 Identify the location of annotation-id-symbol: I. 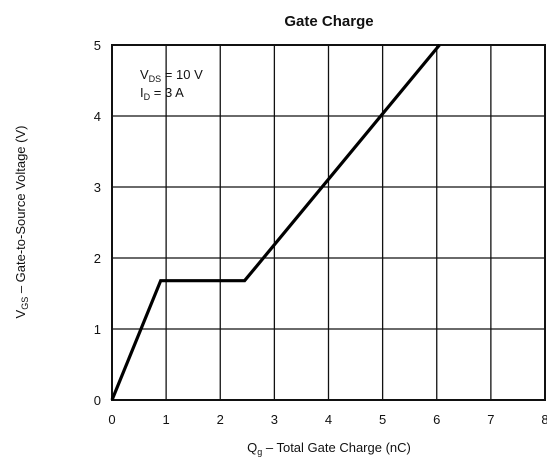
(142, 92).